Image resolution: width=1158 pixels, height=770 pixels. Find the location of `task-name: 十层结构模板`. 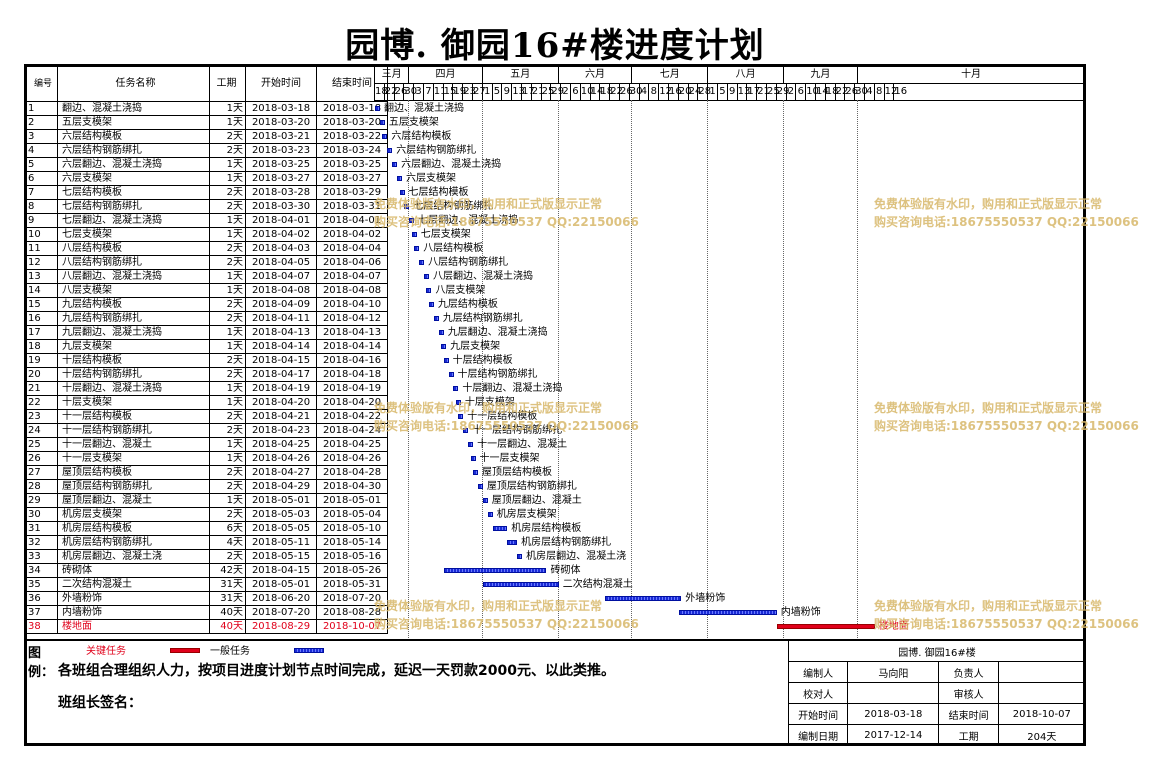

task-name: 十层结构模板 is located at coordinates (133, 360).